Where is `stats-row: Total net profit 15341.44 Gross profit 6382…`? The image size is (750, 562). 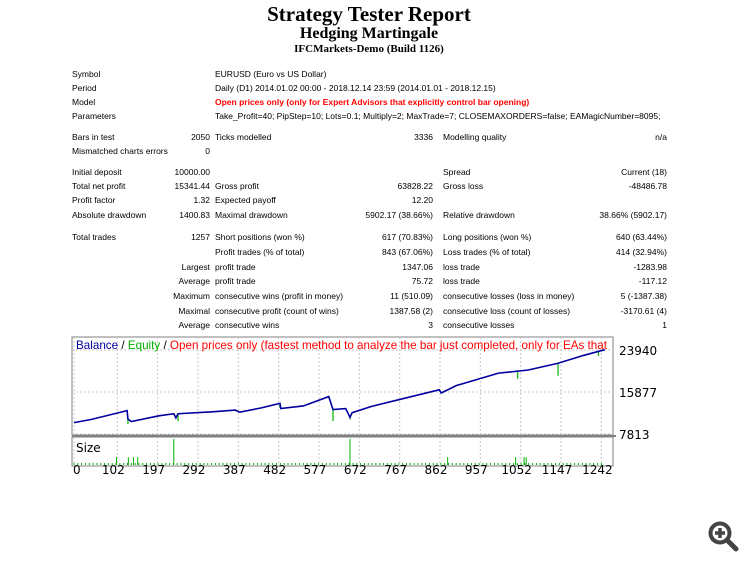
stats-row: Total net profit 15341.44 Gross profit 6382… is located at coordinates (375, 186).